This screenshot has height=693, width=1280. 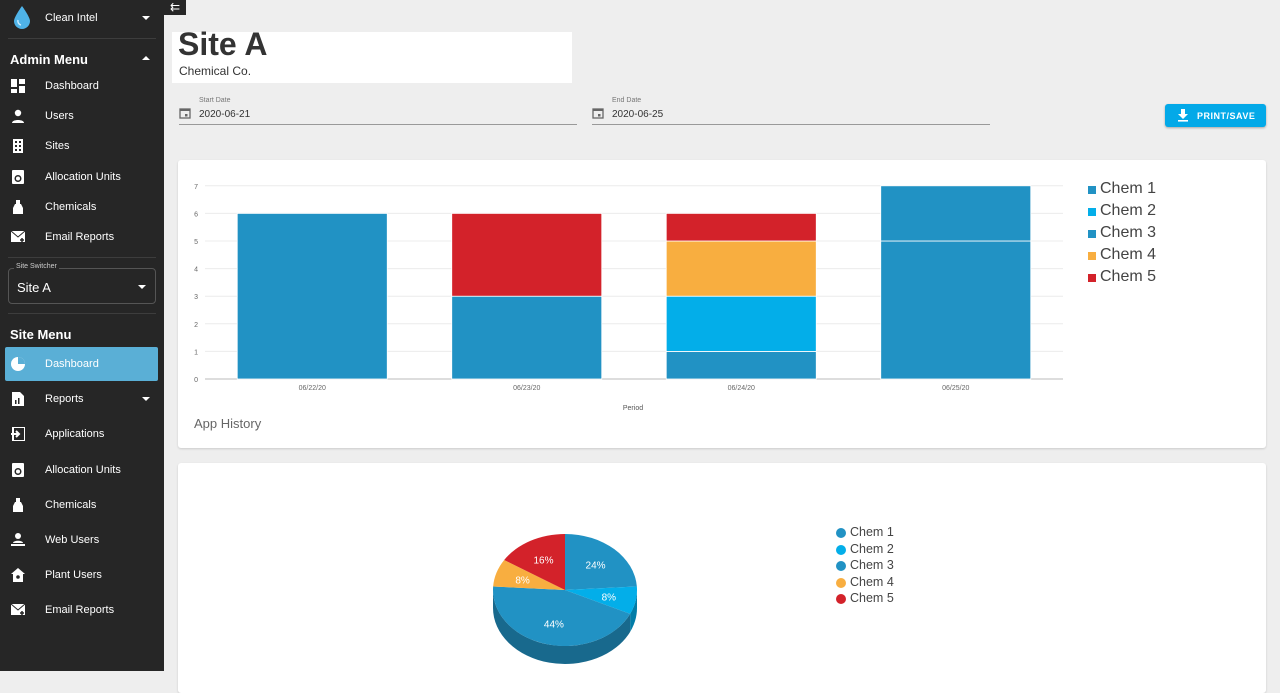 I want to click on plant-user-icon, so click(x=18, y=575).